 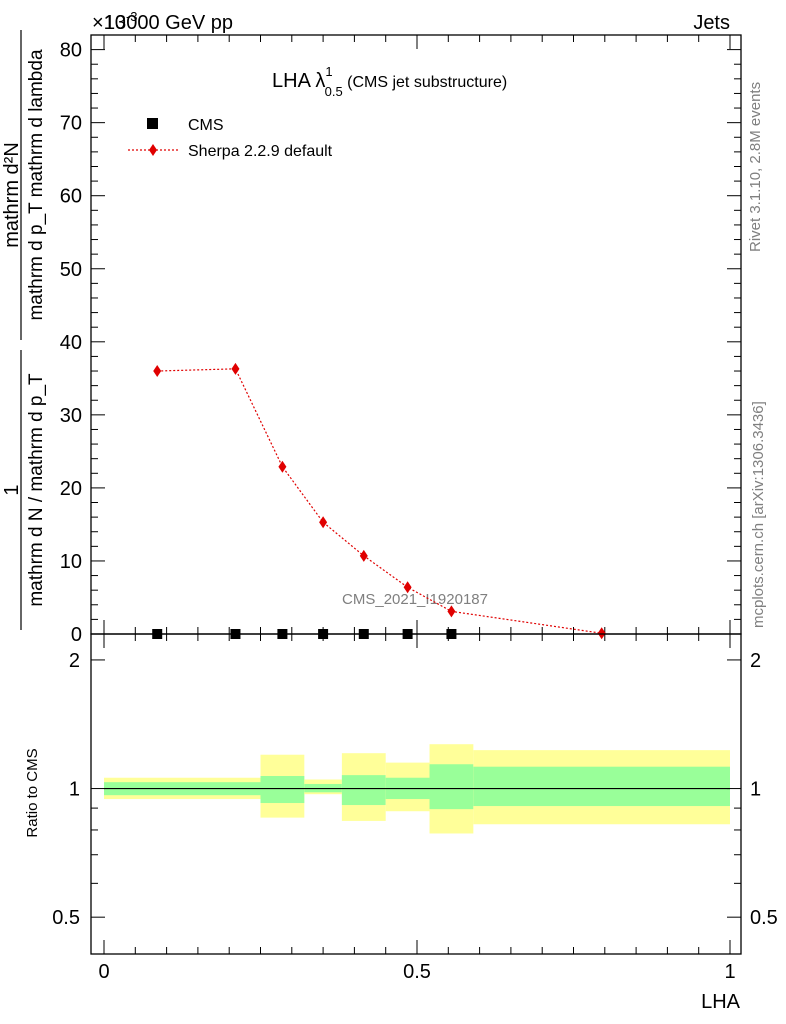 What do you see at coordinates (71, 489) in the screenshot?
I see `main-y-tick-label: 20` at bounding box center [71, 489].